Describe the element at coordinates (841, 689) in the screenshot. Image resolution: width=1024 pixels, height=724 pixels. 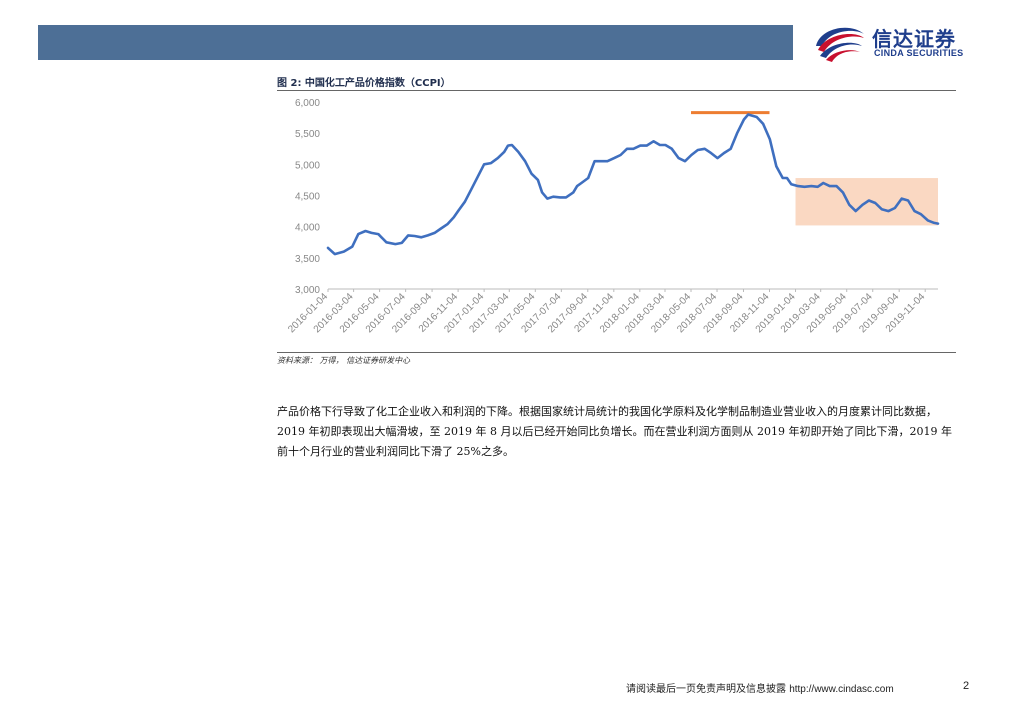
I see `footer-url-link: http://www.cindasc.com` at that location.